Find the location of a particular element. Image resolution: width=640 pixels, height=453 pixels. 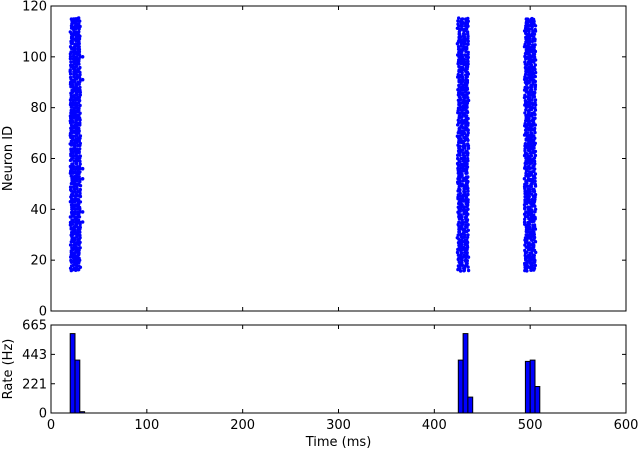

x-tick-label: 600 is located at coordinates (626, 425).